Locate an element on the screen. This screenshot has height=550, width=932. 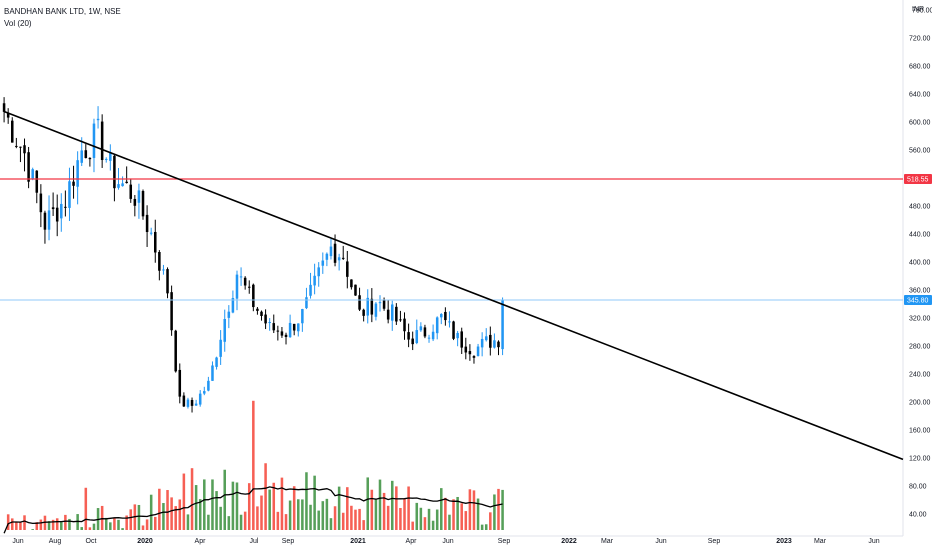
y-tick-label: 160.00 is located at coordinates (920, 431).